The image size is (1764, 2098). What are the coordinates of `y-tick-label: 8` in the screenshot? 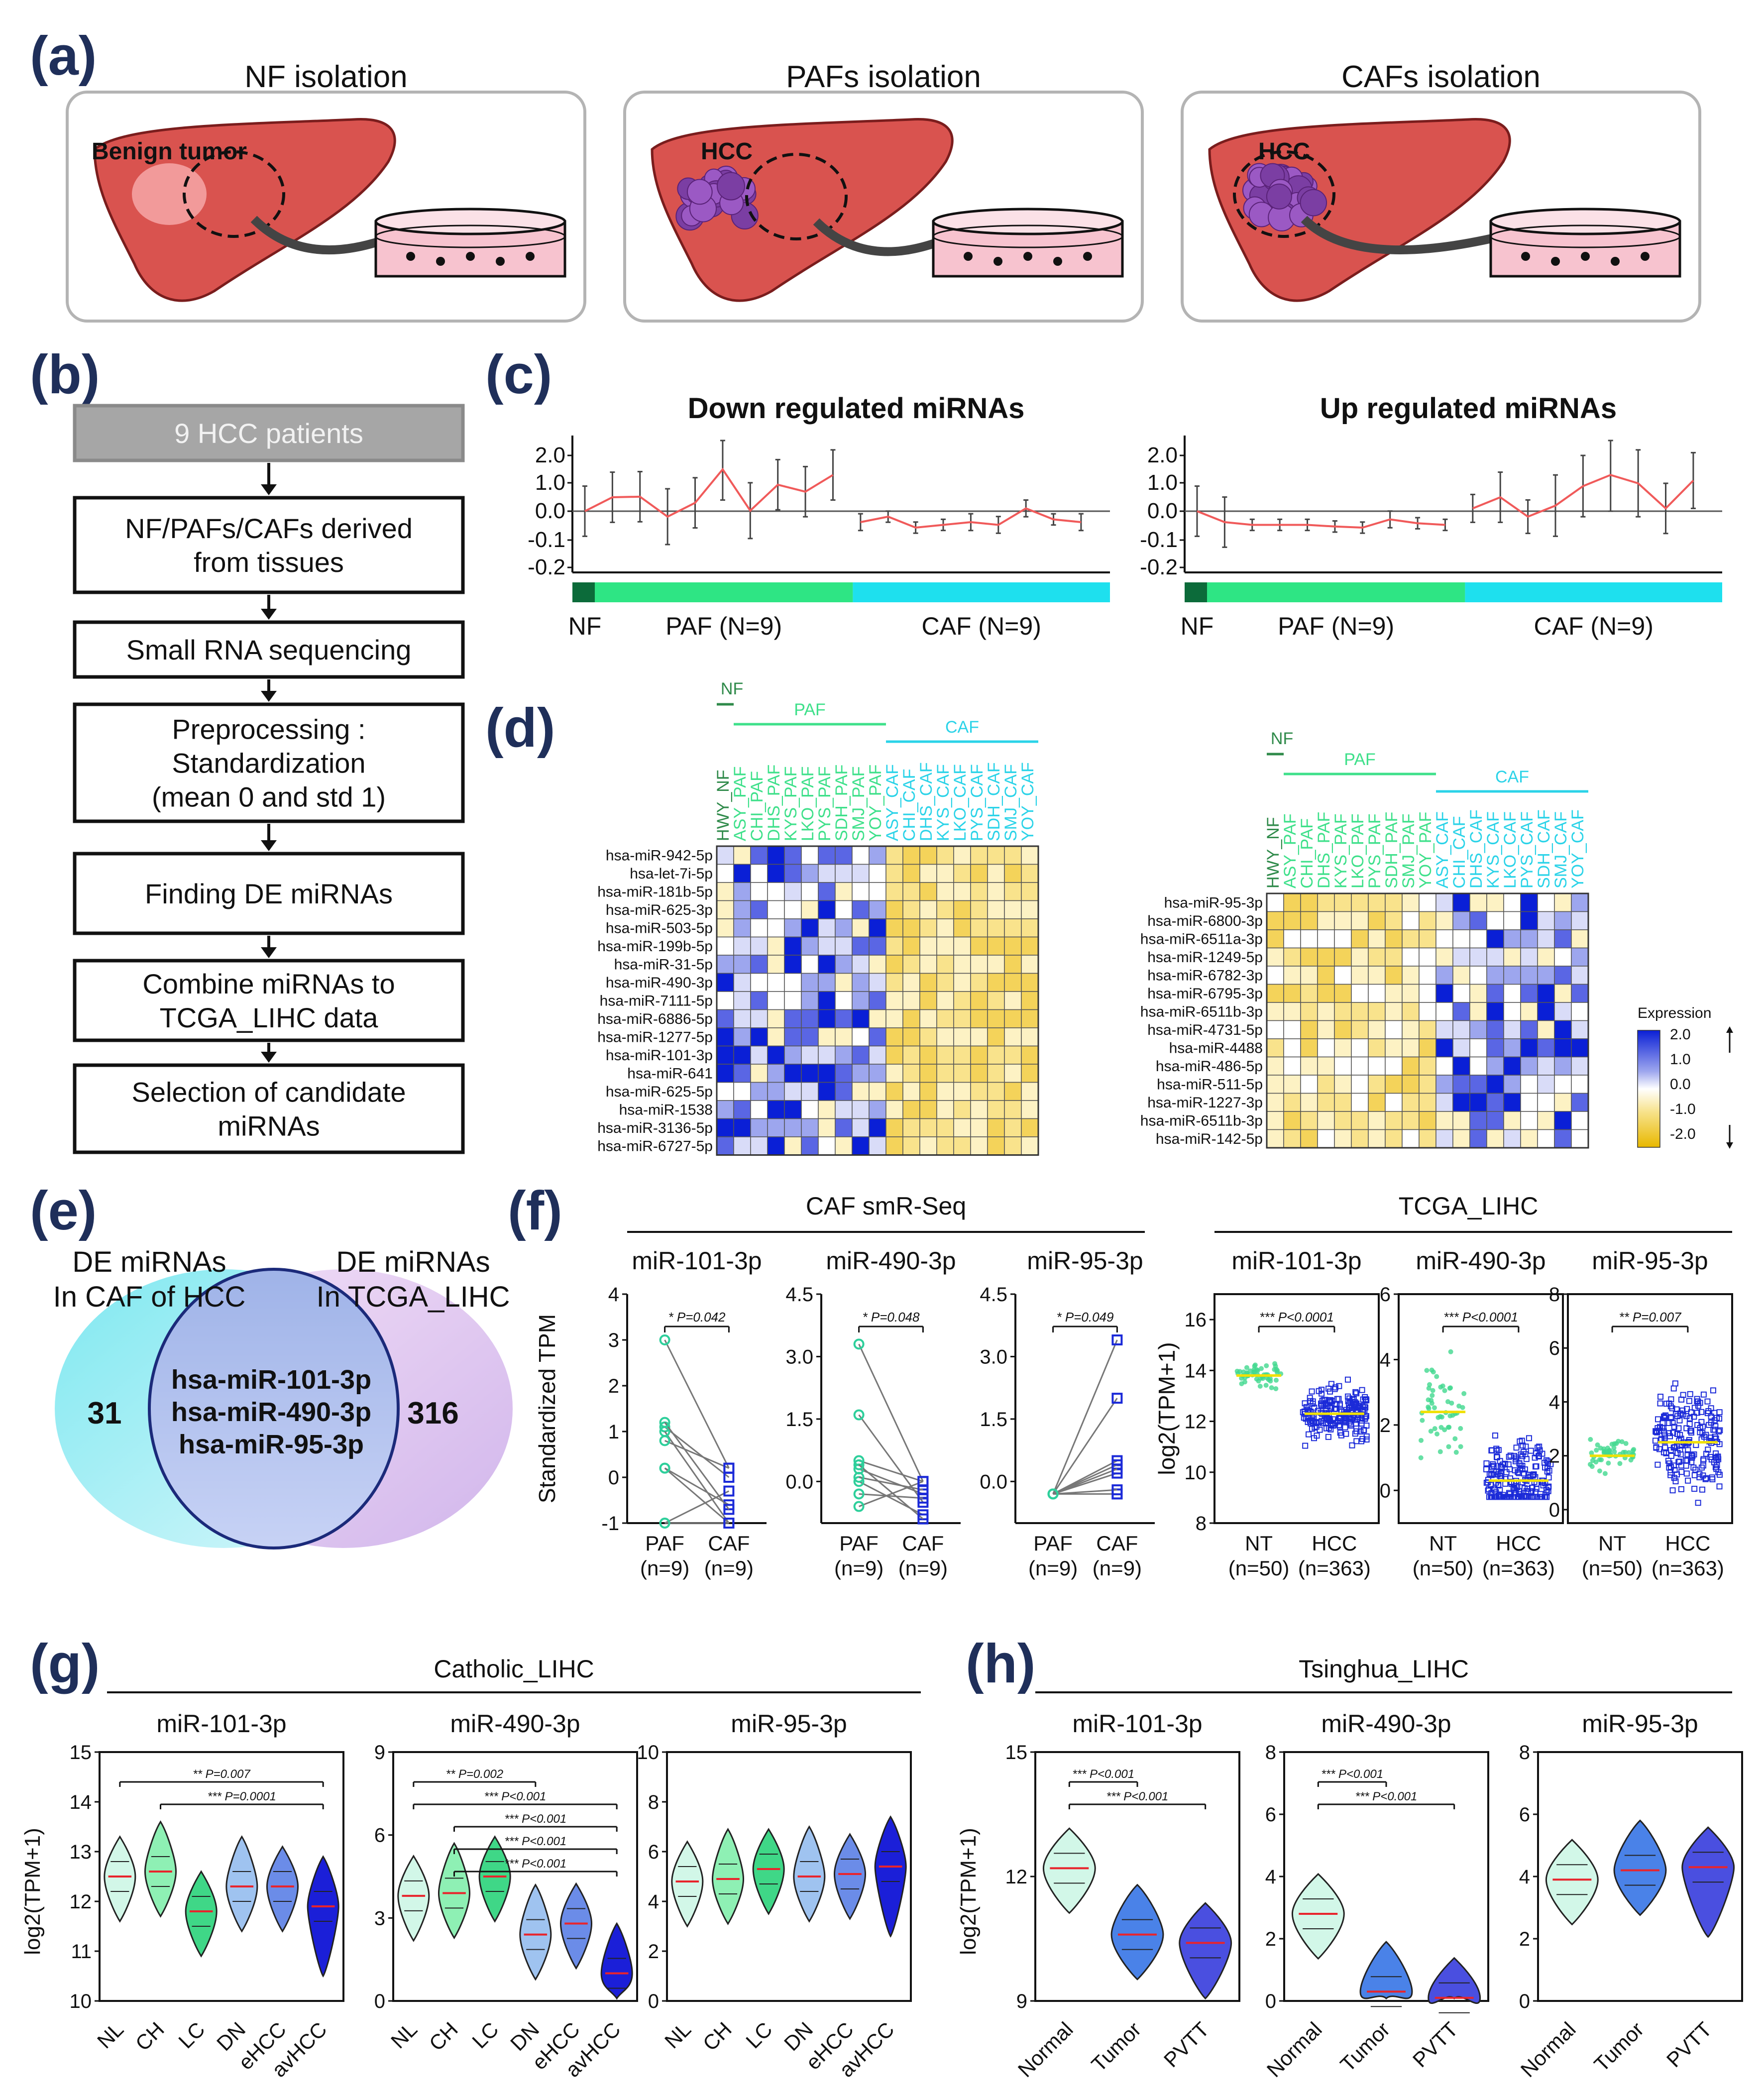 It's located at (653, 1802).